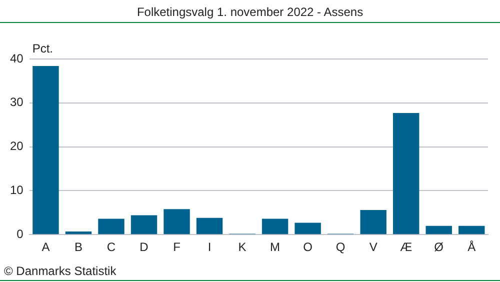 The width and height of the screenshot is (500, 282). I want to click on x-tick-label: Å, so click(472, 247).